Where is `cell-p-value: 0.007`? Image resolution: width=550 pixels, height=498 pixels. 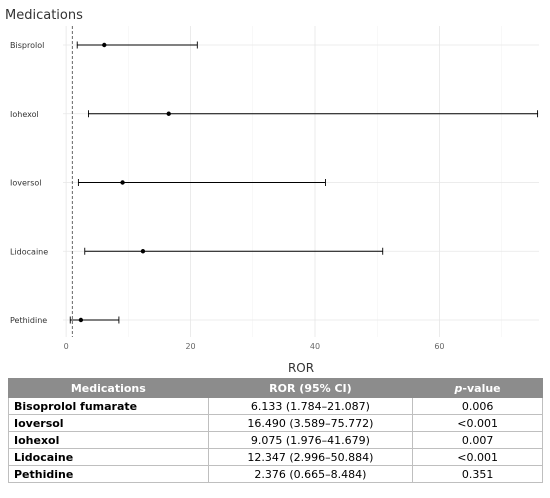 cell-p-value: 0.007 is located at coordinates (477, 440).